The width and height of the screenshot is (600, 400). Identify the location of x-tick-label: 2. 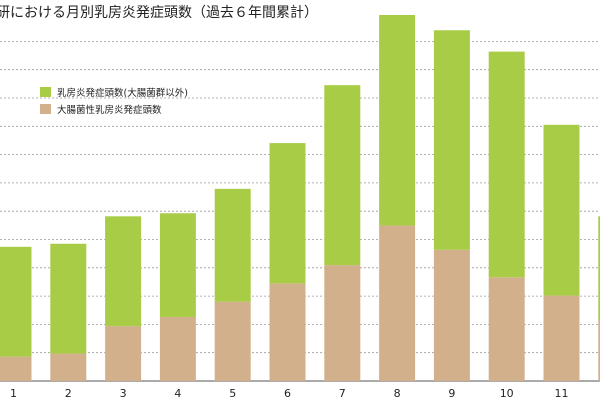
(68, 393).